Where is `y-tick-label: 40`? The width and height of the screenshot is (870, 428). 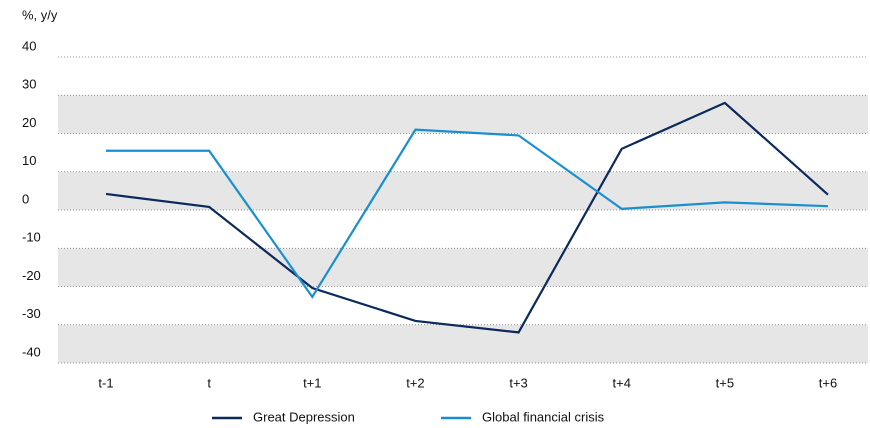
y-tick-label: 40 is located at coordinates (29, 45).